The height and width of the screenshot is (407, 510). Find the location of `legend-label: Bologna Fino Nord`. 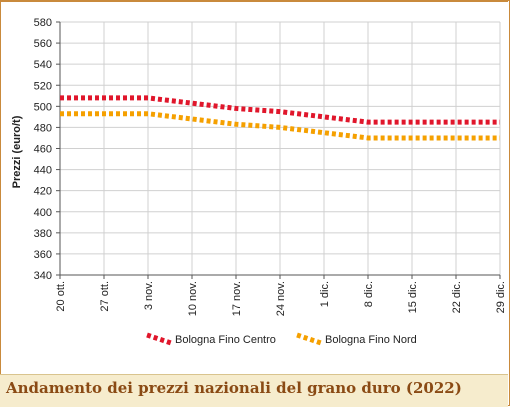

legend-label: Bologna Fino Nord is located at coordinates (371, 340).